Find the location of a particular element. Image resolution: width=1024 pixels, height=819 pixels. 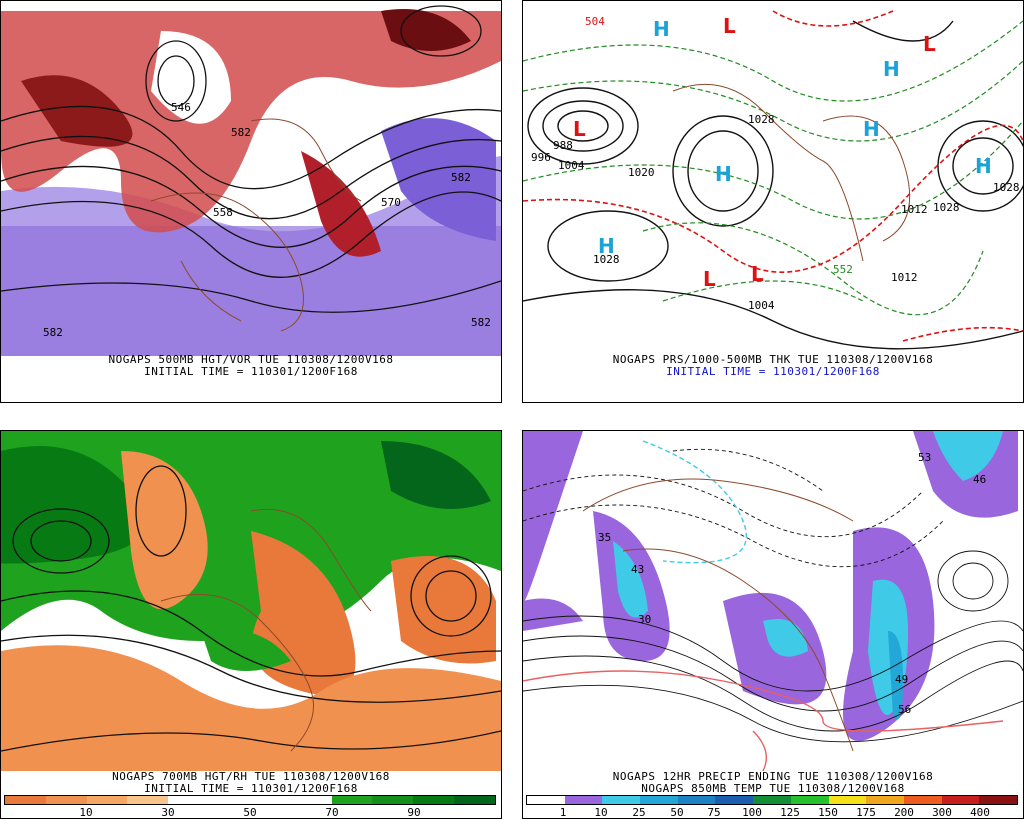

colorbar-precip is located at coordinates (772, 800).